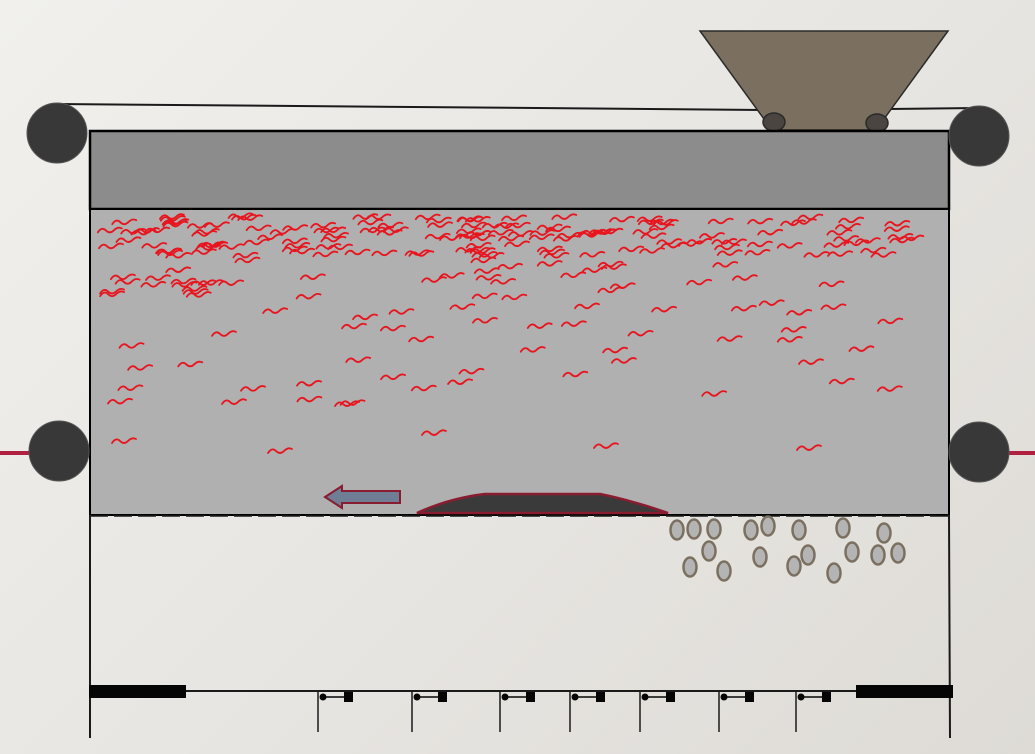 This screenshot has height=754, width=1035. I want to click on bar-left, so click(137, 691).